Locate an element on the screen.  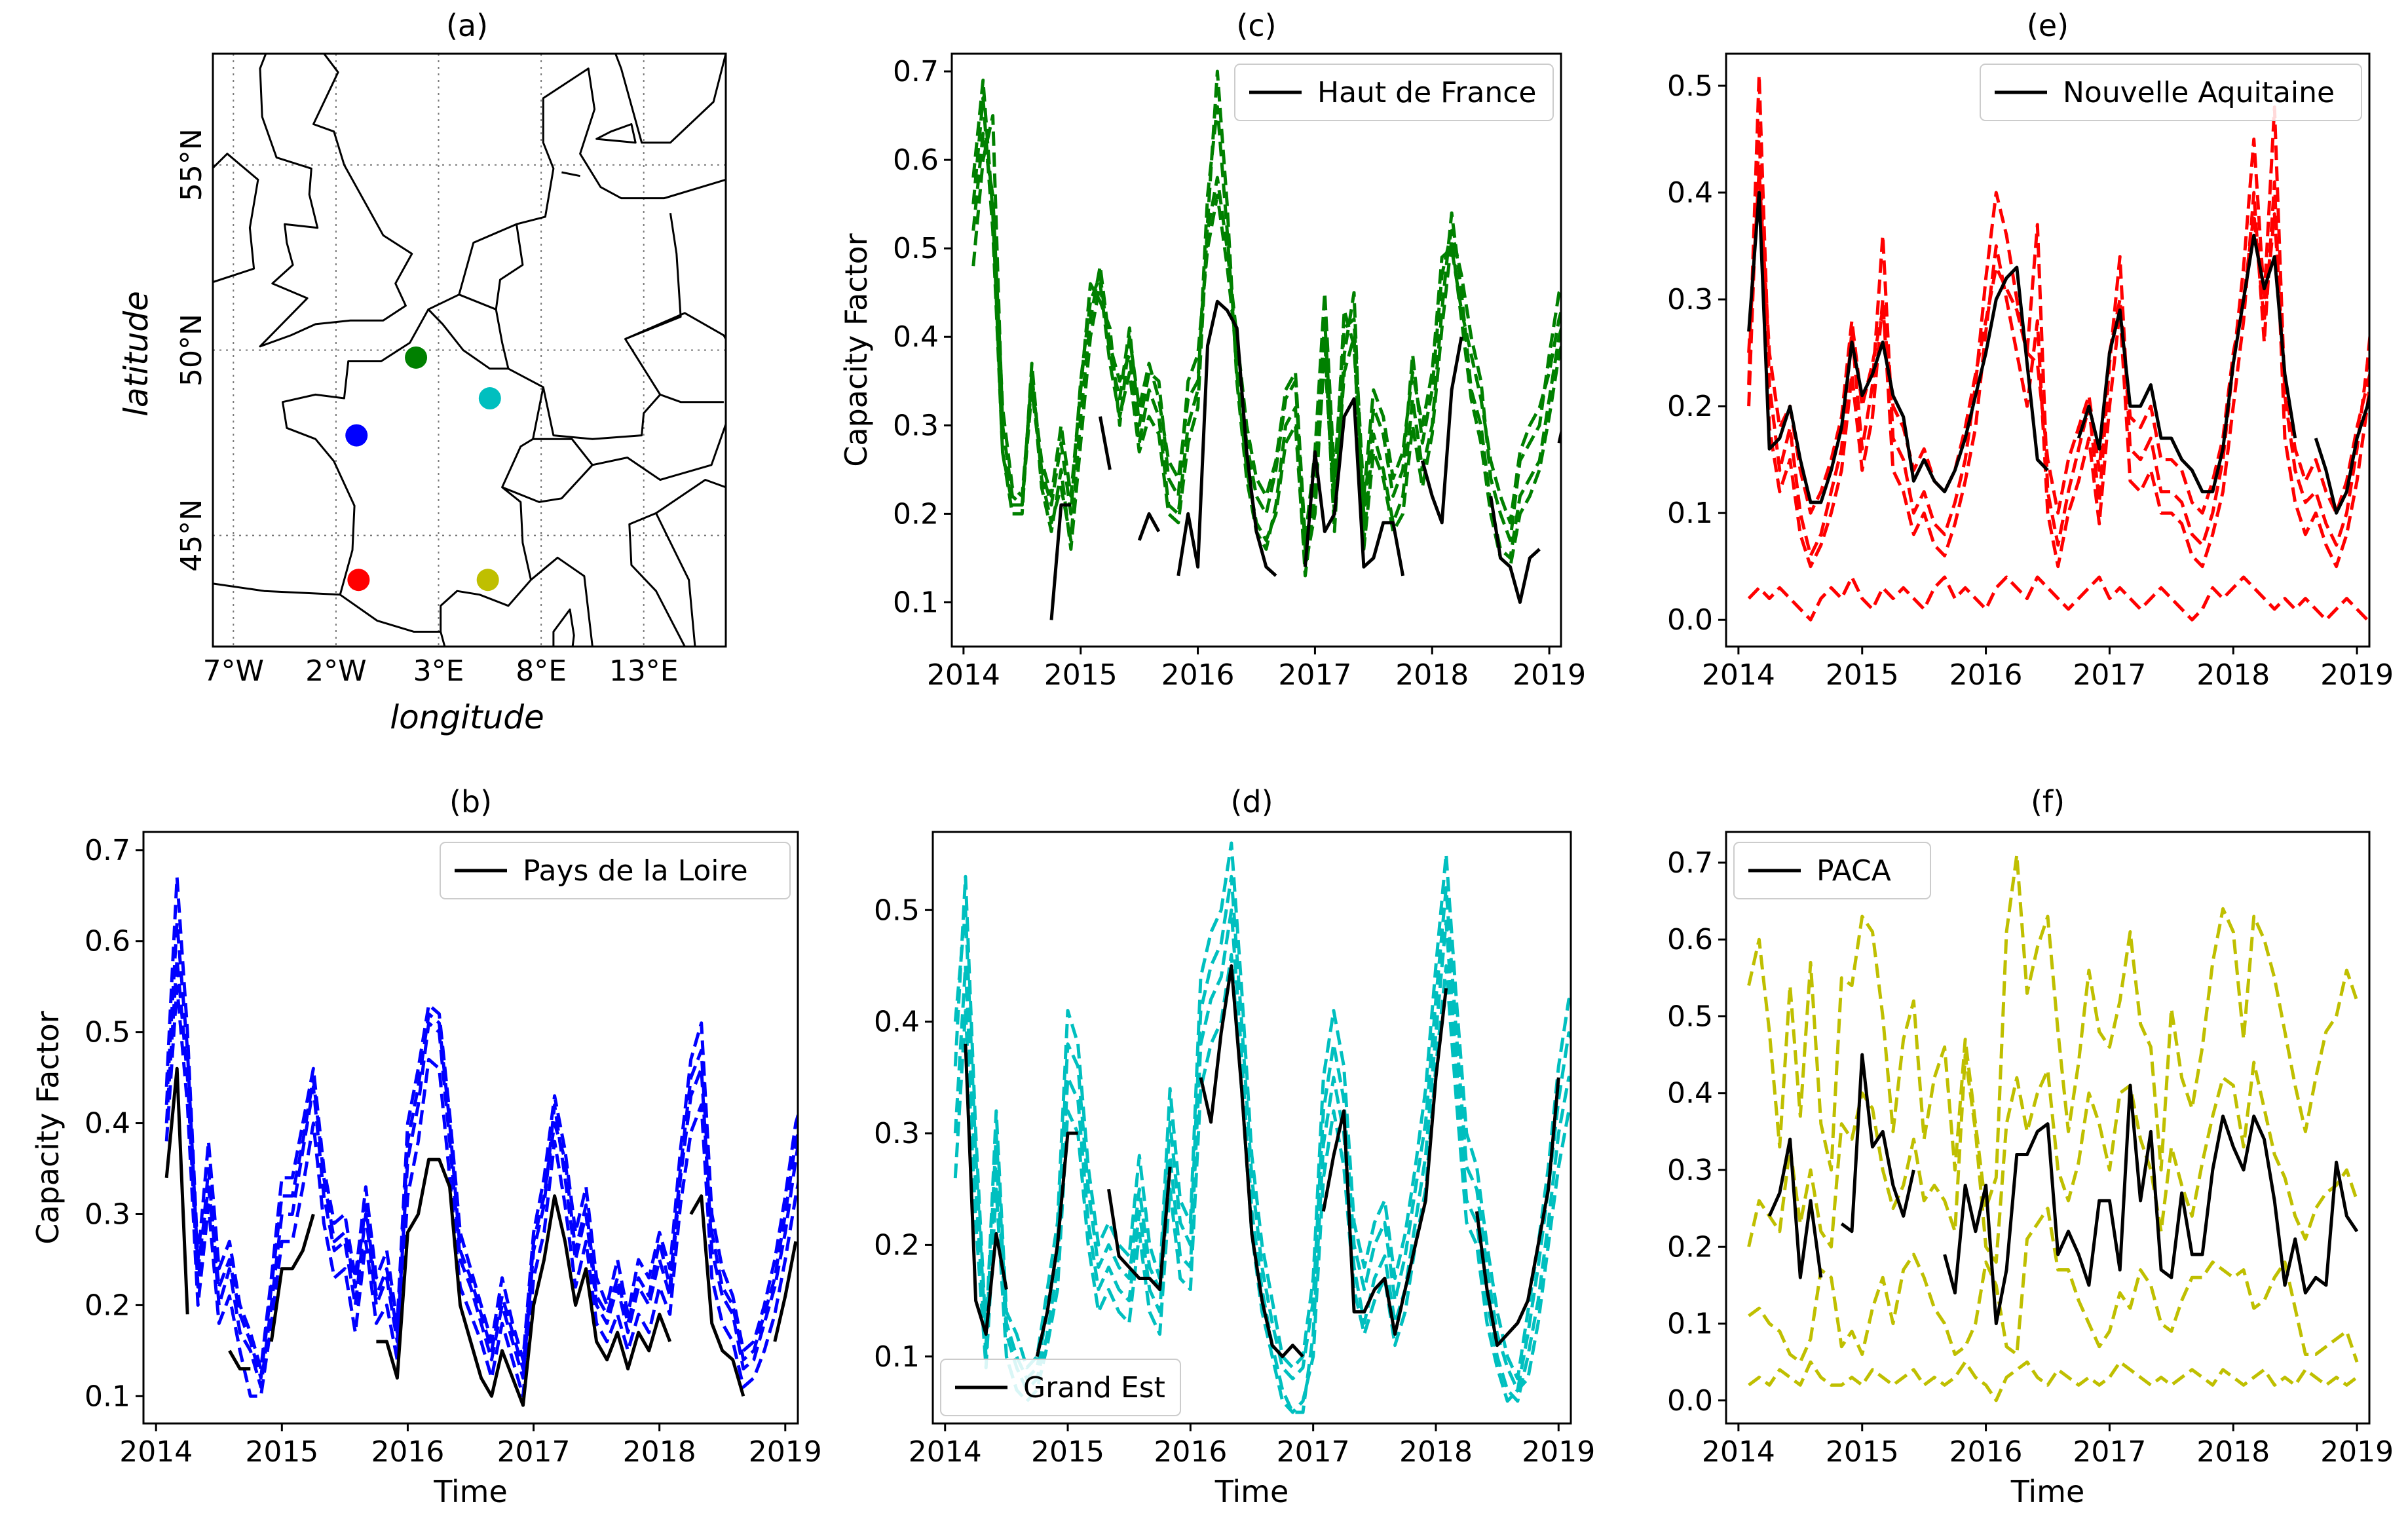
chart-title: (b) is located at coordinates (470, 801).